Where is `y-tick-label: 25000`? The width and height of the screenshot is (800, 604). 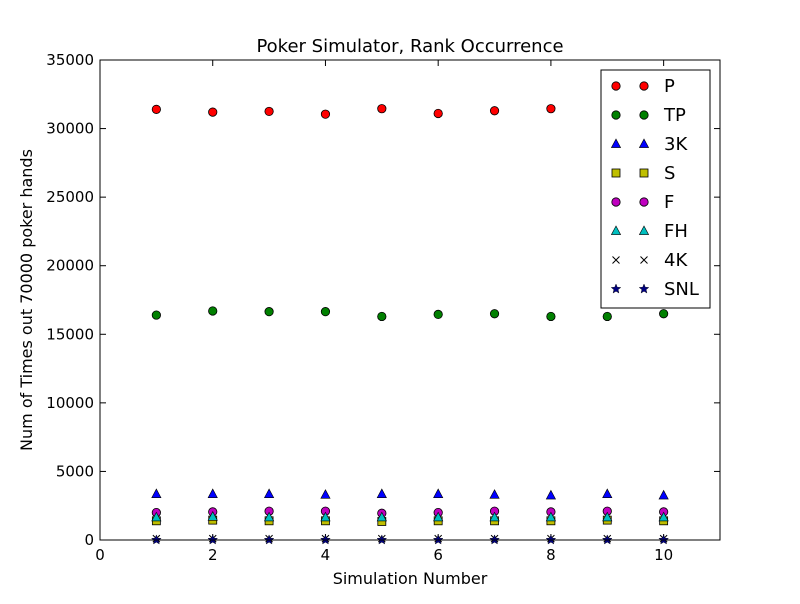
y-tick-label: 25000 is located at coordinates (70, 197).